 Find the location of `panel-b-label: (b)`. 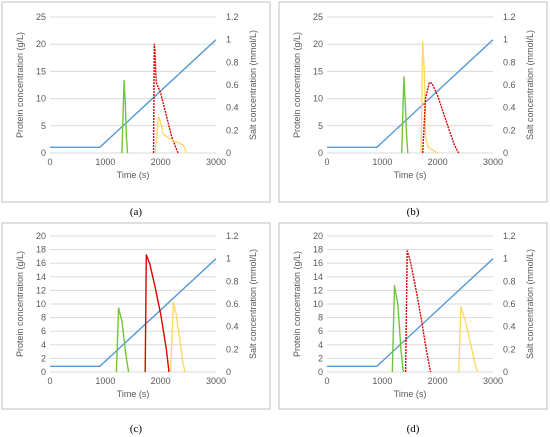

panel-b-label: (b) is located at coordinates (413, 212).